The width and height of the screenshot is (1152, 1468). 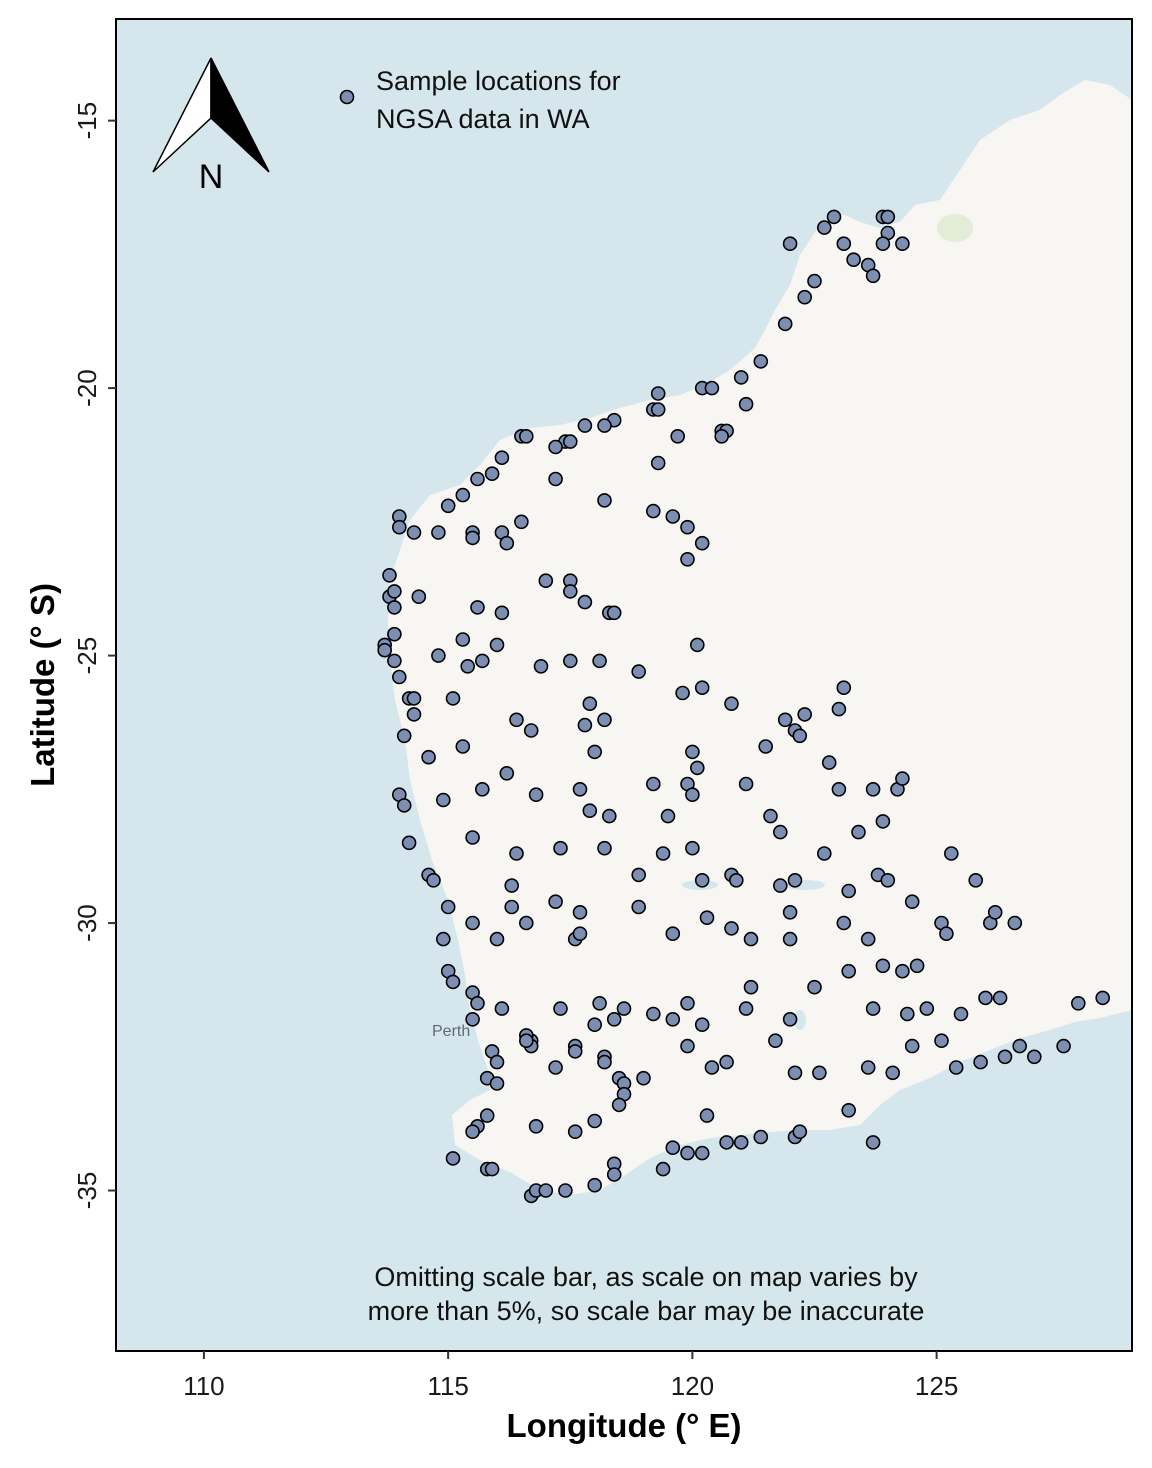 I want to click on legend-label-line1: Sample locations for, so click(x=498, y=81).